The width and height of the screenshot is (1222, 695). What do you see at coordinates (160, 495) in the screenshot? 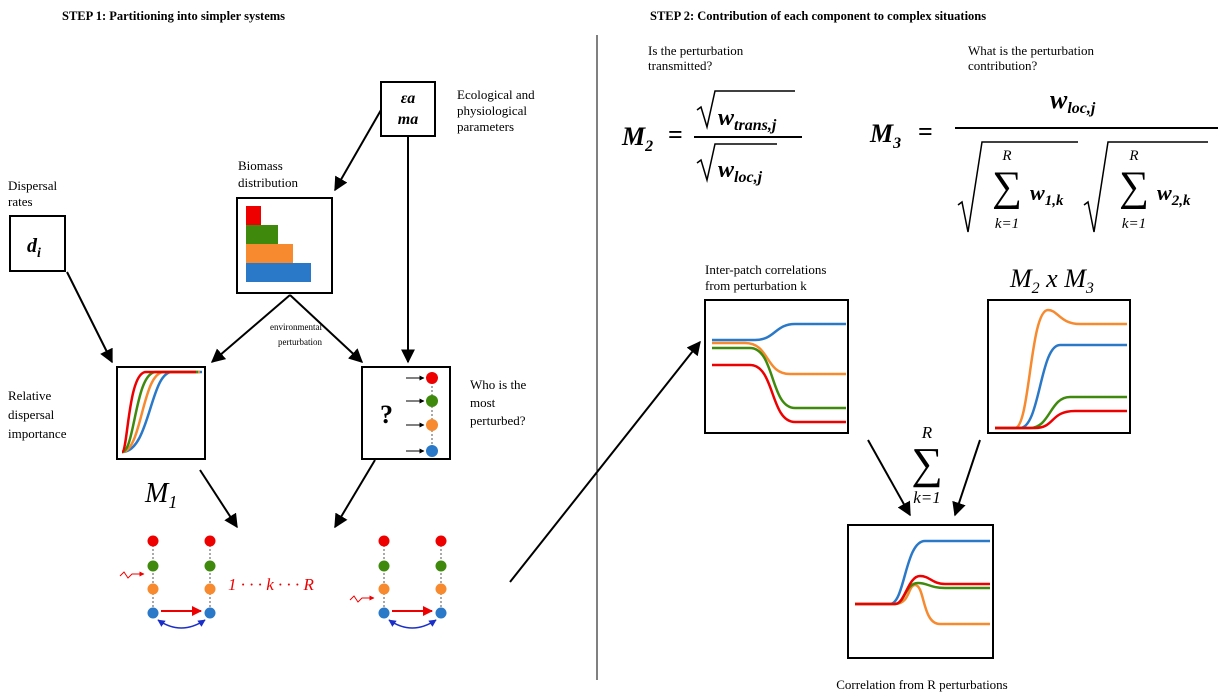
I see `symbol: M1` at bounding box center [160, 495].